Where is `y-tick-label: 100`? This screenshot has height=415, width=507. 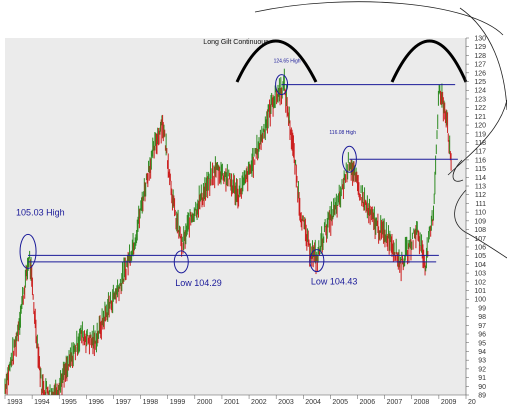 y-tick-label: 100 is located at coordinates (480, 300).